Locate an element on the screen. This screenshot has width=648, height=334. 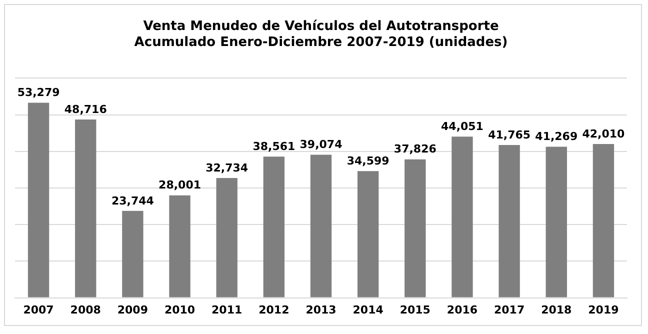
x-tick-label: 2017 is located at coordinates (509, 309).